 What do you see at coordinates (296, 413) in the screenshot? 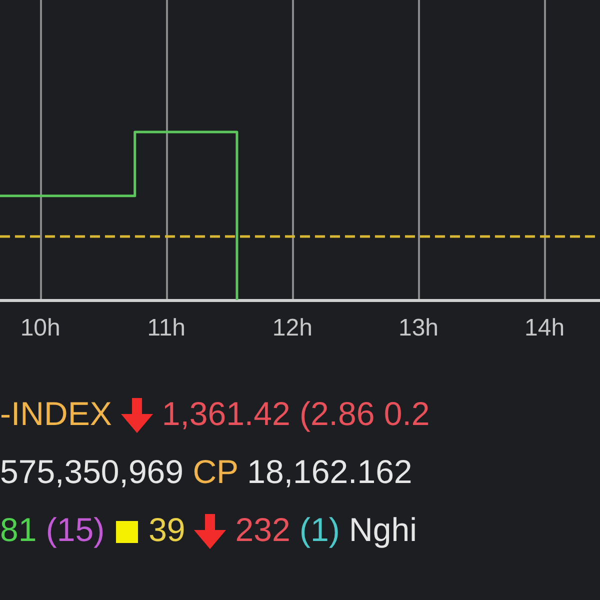
I see `text: 1,361.42 (2.86 0.2` at bounding box center [296, 413].